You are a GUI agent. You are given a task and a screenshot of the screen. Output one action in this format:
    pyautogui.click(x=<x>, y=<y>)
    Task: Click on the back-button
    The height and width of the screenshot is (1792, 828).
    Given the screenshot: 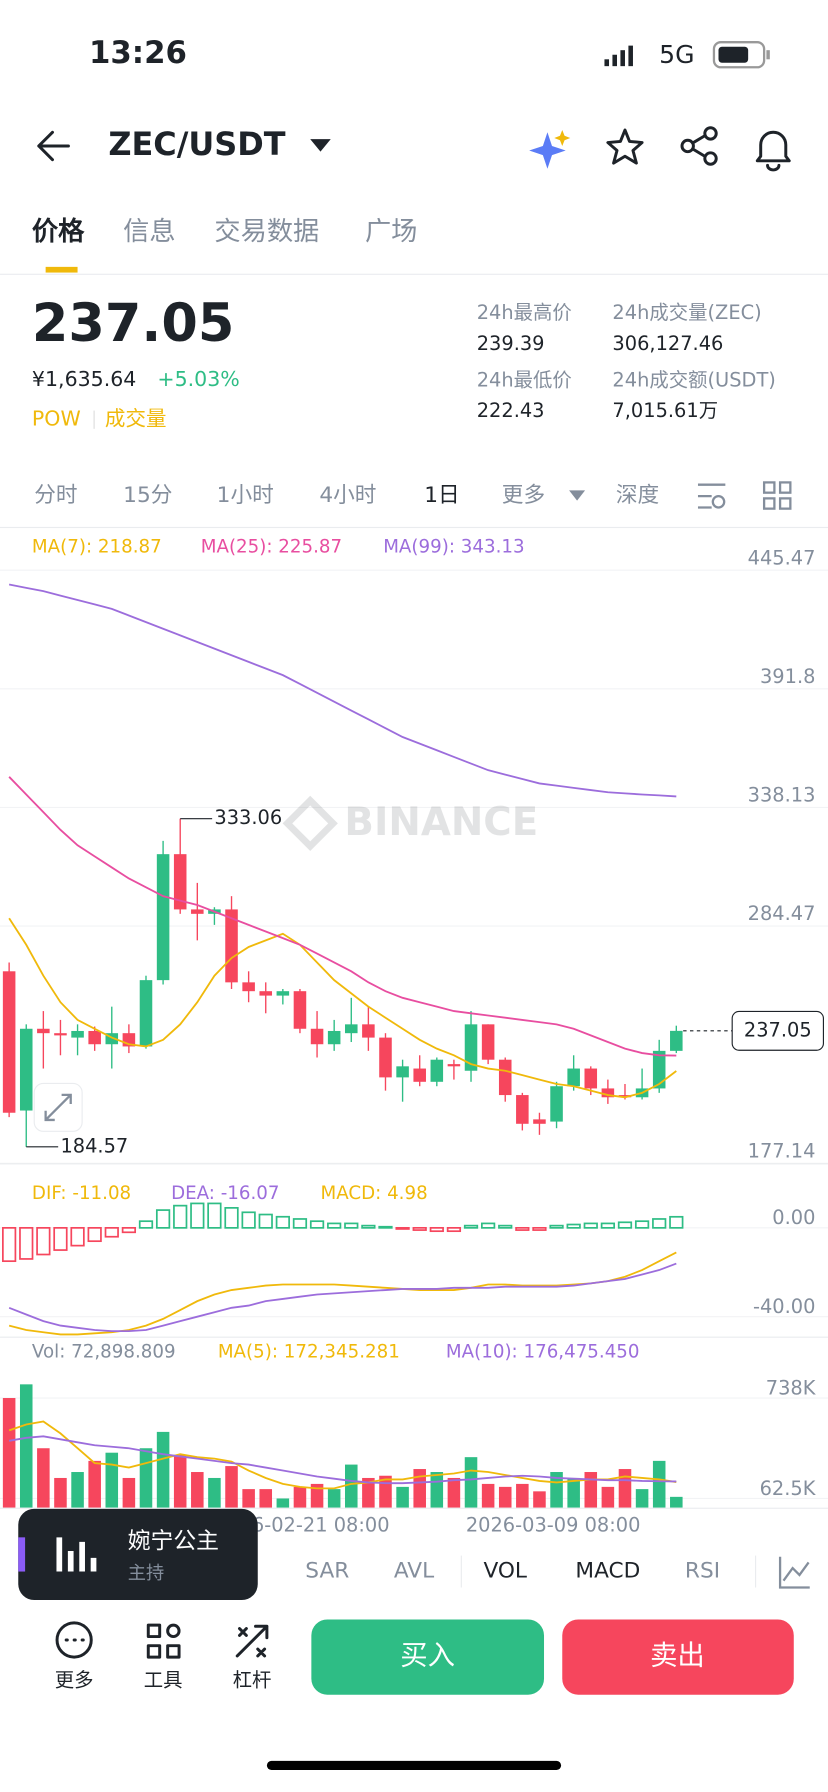 What is the action you would take?
    pyautogui.click(x=53, y=146)
    